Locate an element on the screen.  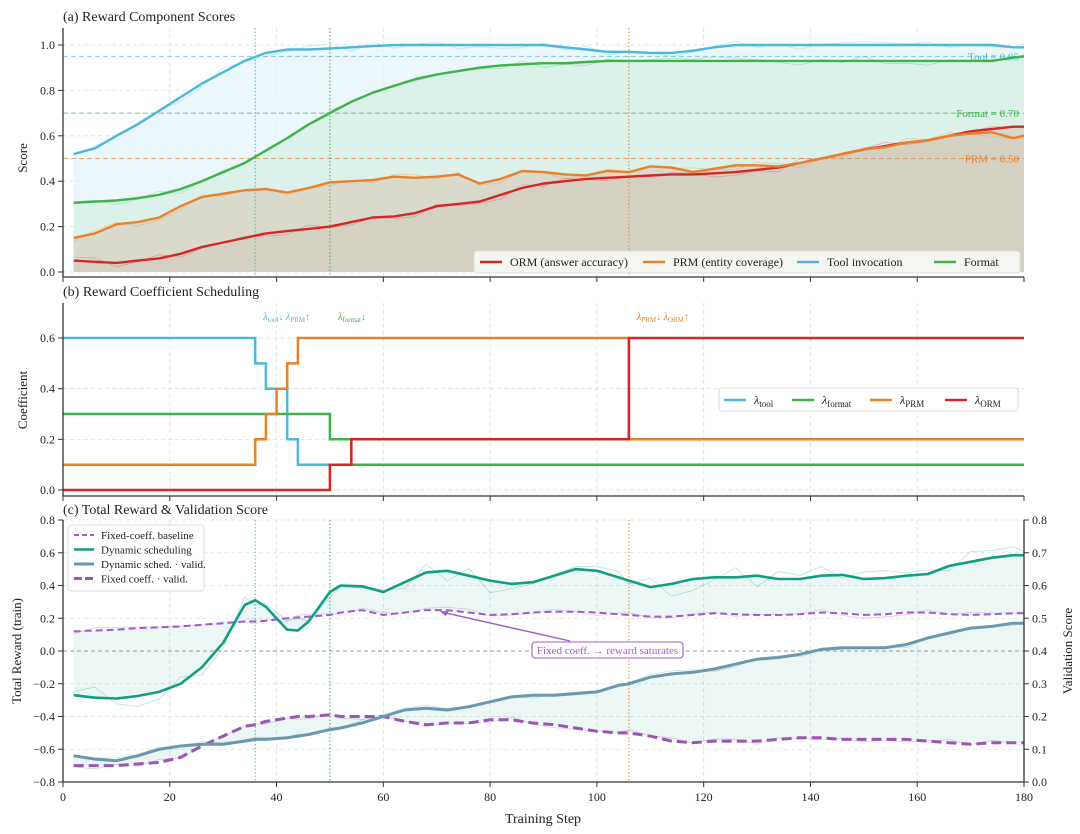
reference-line-label: Format = 0.70 is located at coordinates (987, 114).